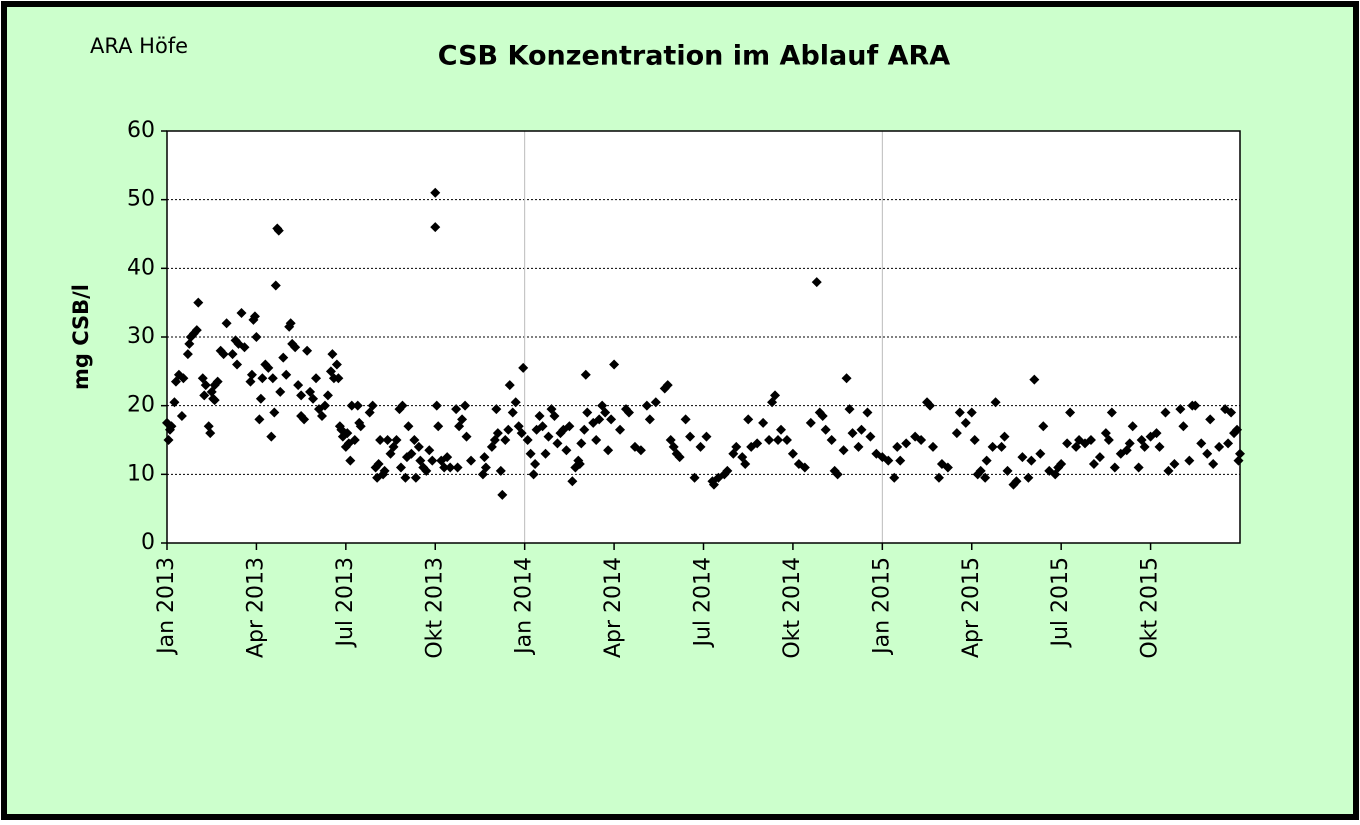  What do you see at coordinates (139, 46) in the screenshot?
I see `corner-label: ARA Höfe` at bounding box center [139, 46].